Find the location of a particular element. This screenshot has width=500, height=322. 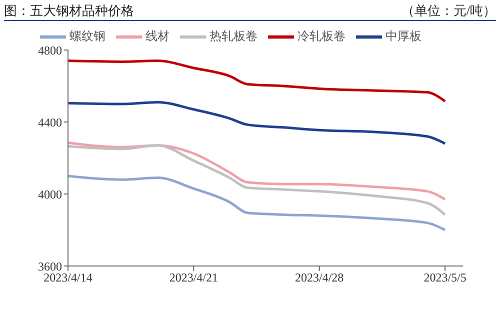

legend-label: 中厚板 is located at coordinates (404, 35).